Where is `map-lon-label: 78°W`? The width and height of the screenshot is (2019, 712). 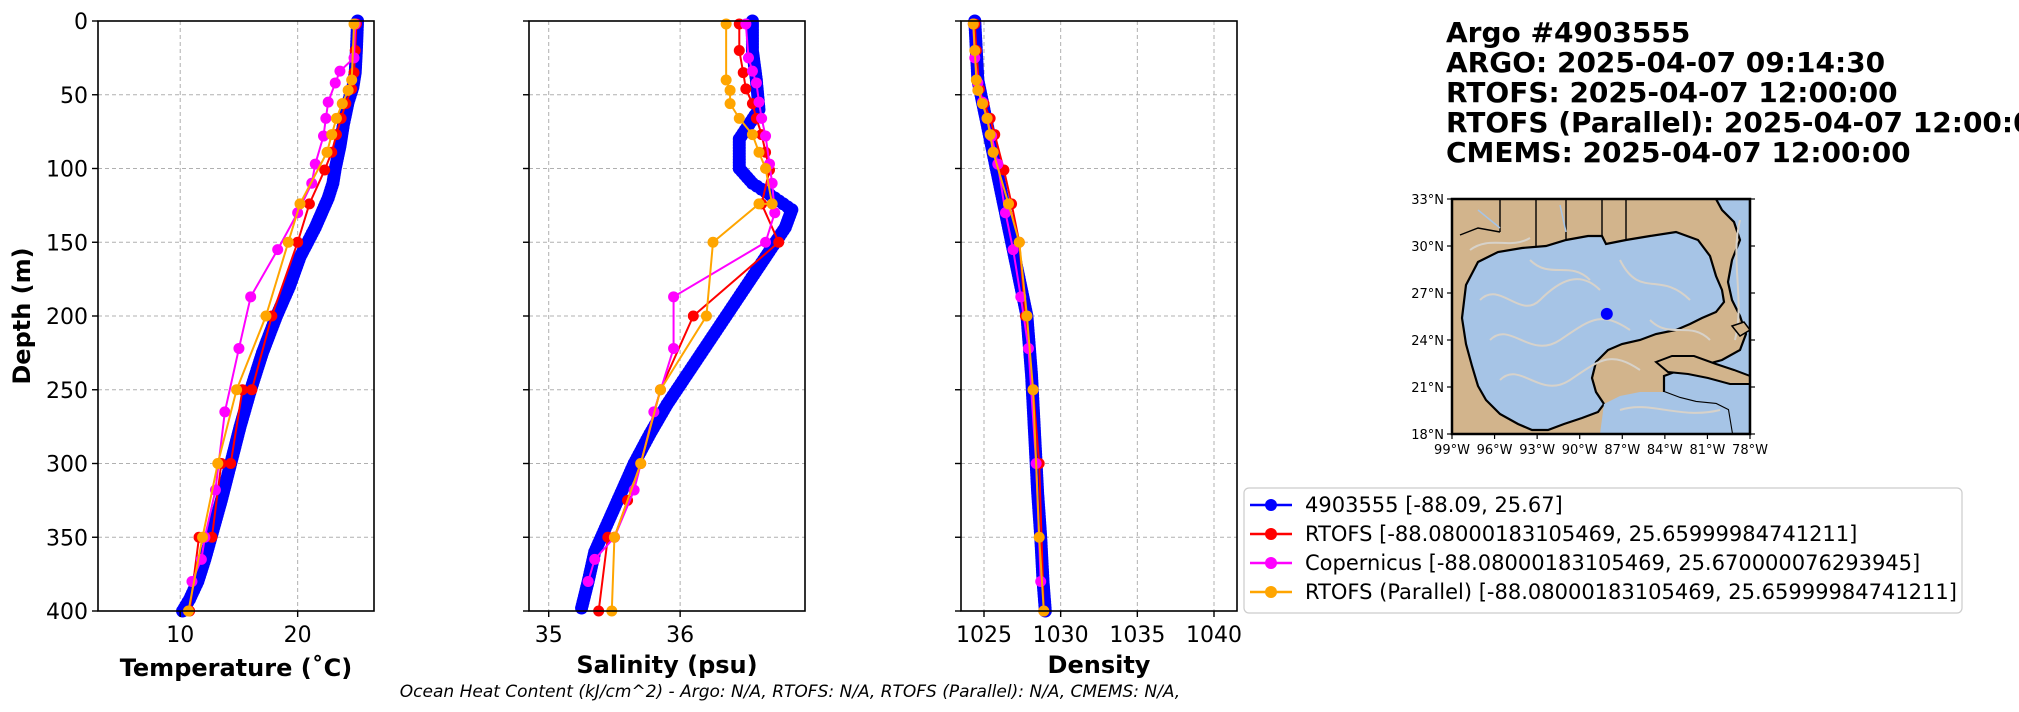
map-lon-label: 78°W is located at coordinates (1750, 450).